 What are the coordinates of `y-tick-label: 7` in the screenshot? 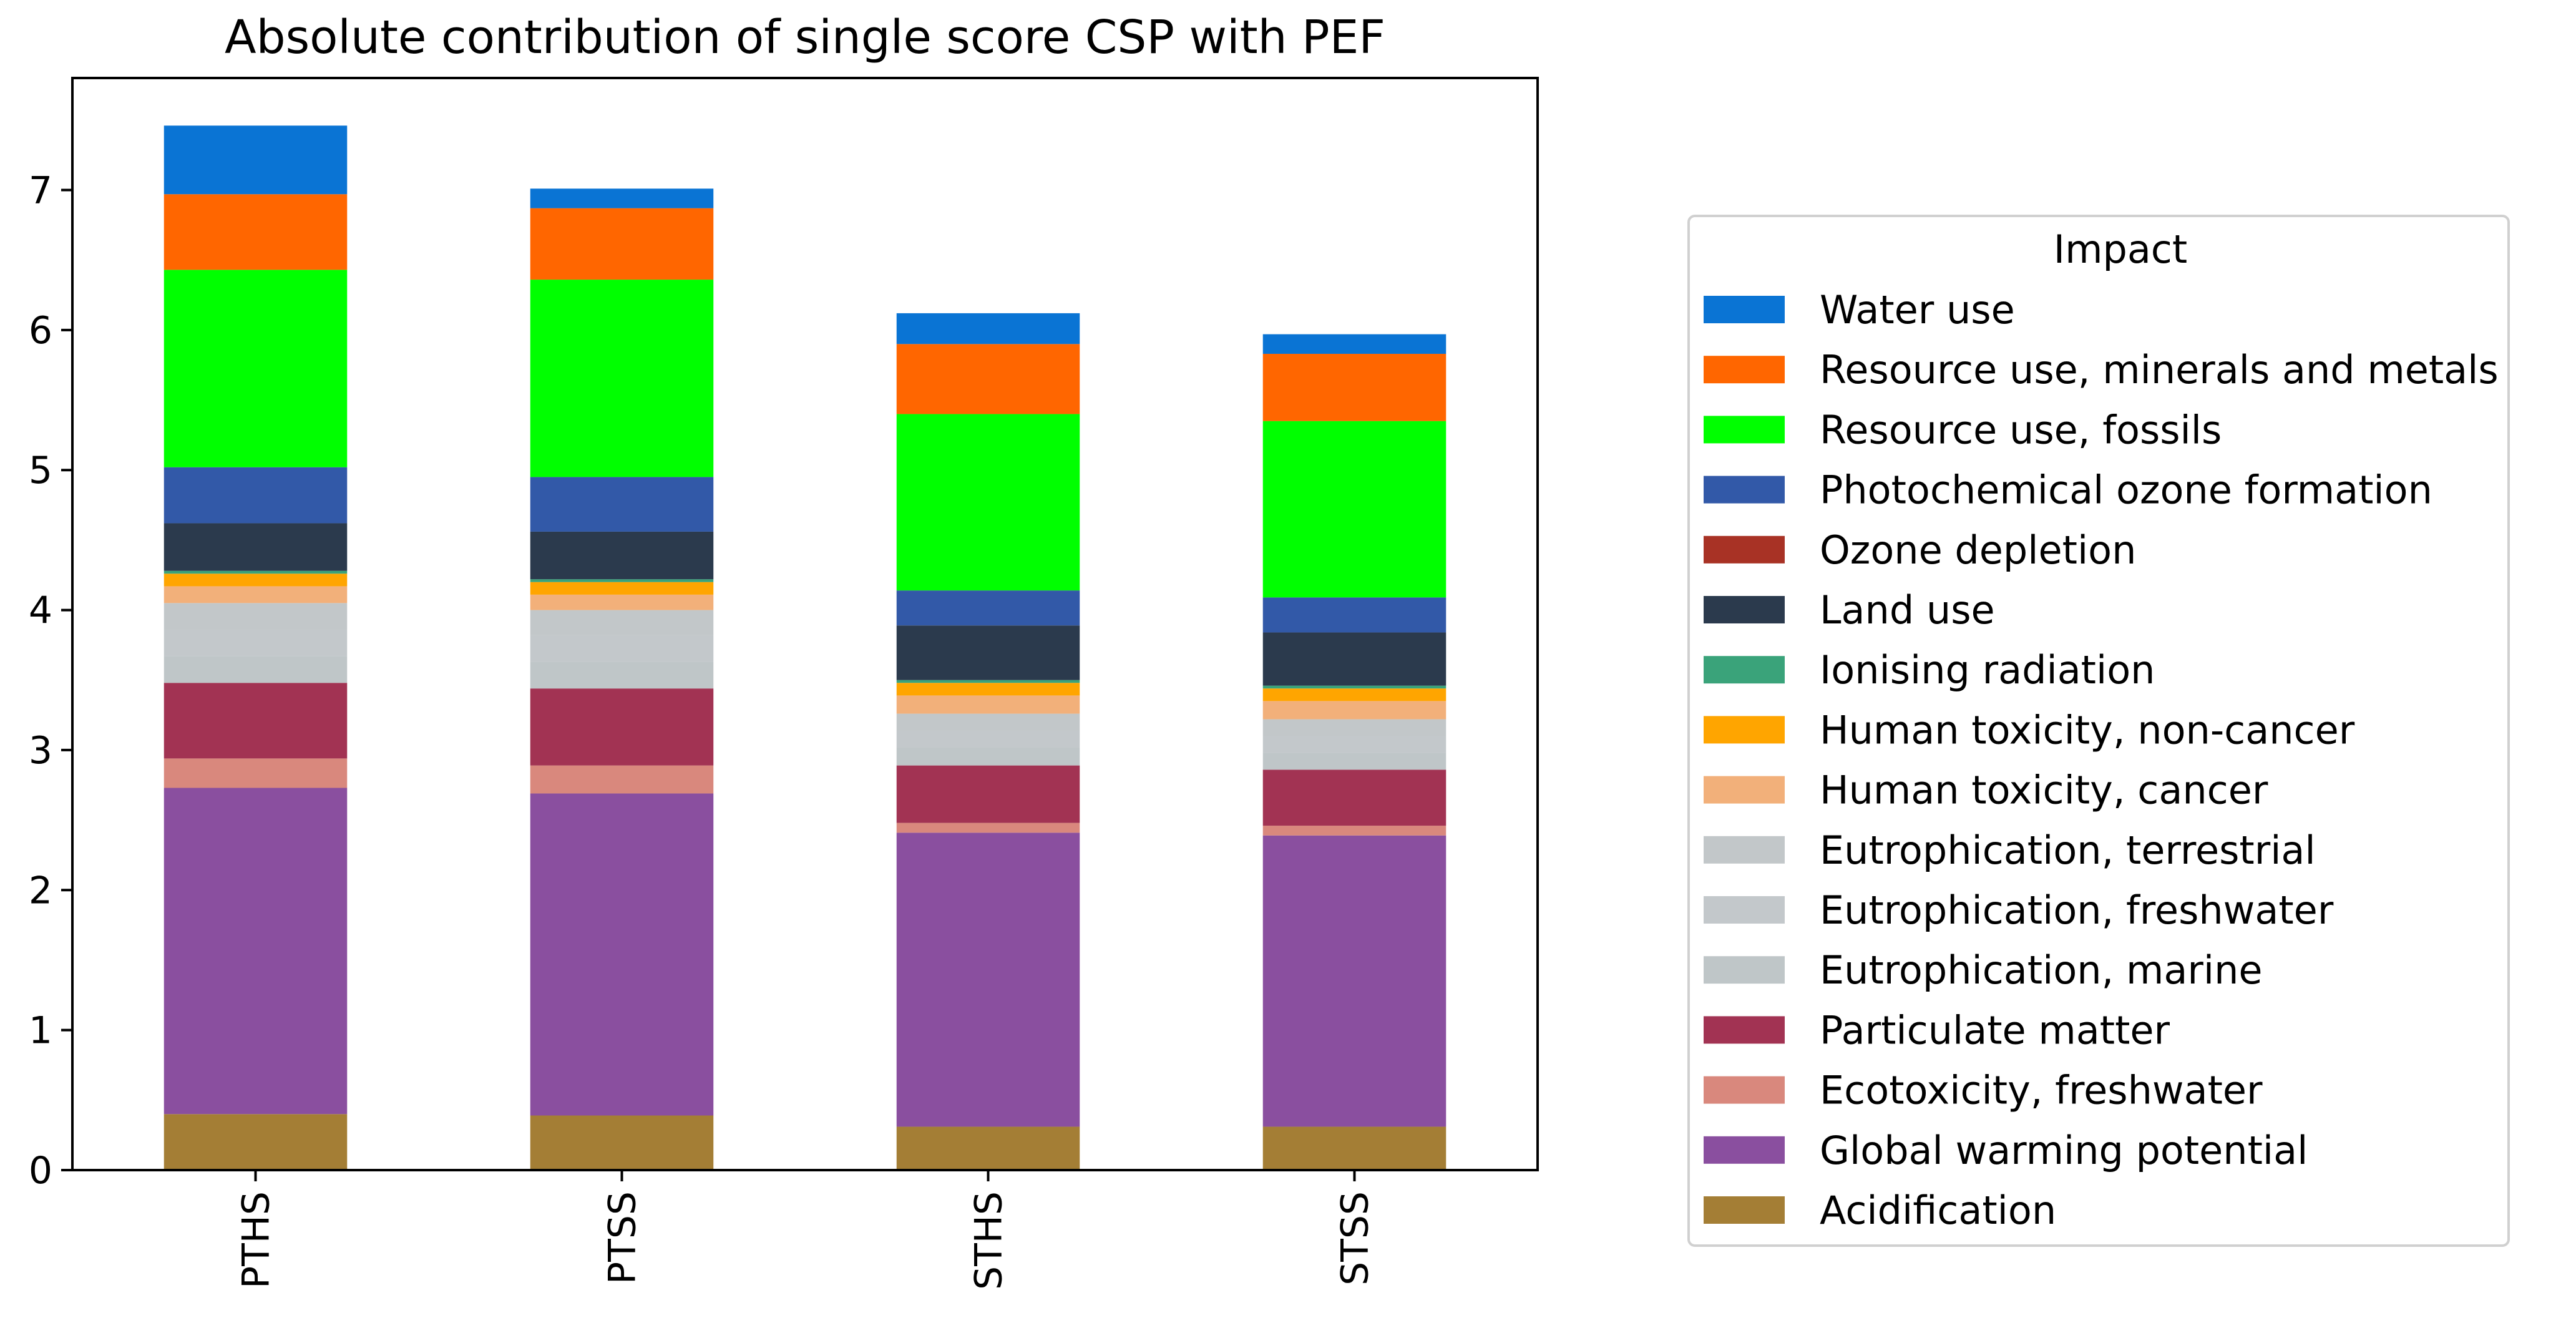 It's located at (40, 190).